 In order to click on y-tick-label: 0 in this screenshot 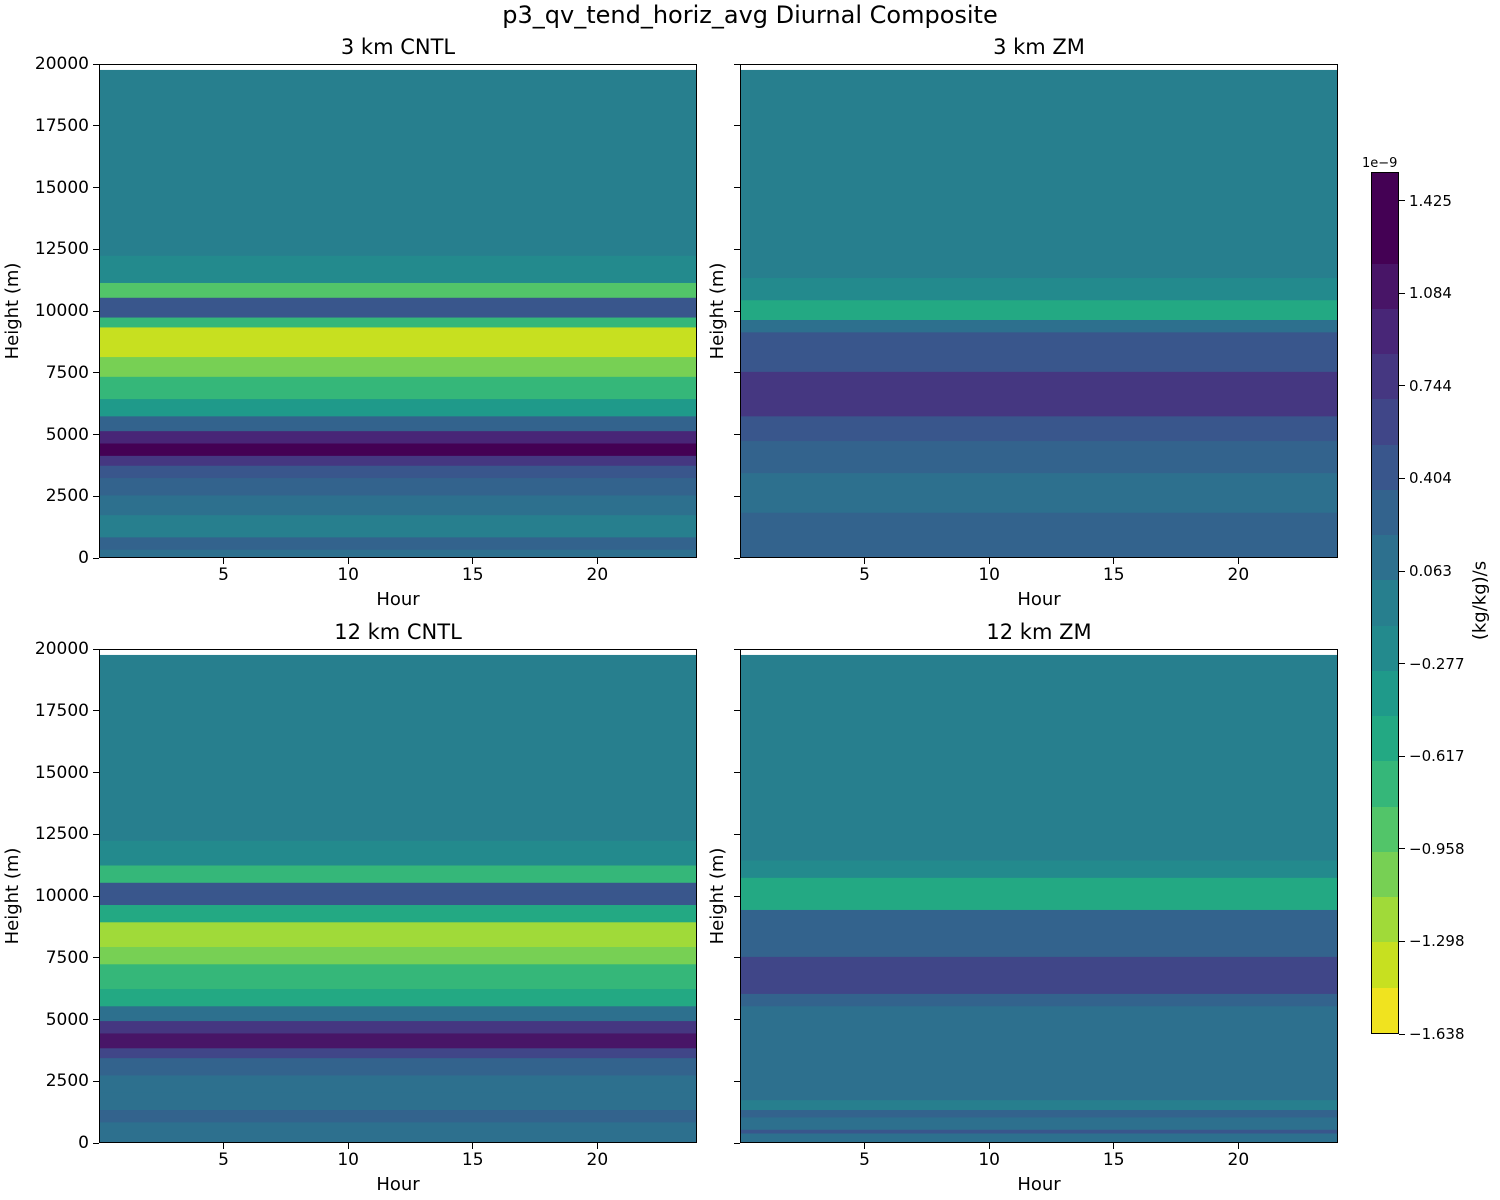, I will do `click(83, 1143)`.